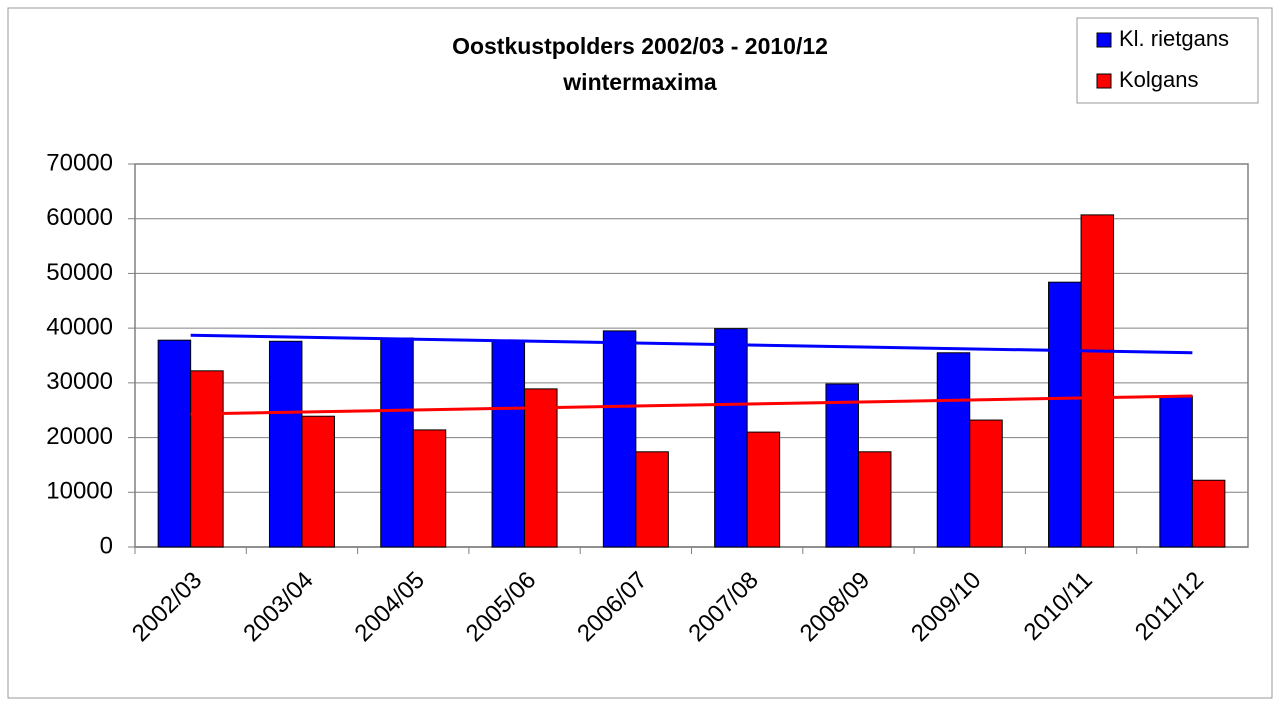 The height and width of the screenshot is (714, 1280). I want to click on y-tick-label: 10000, so click(79, 491).